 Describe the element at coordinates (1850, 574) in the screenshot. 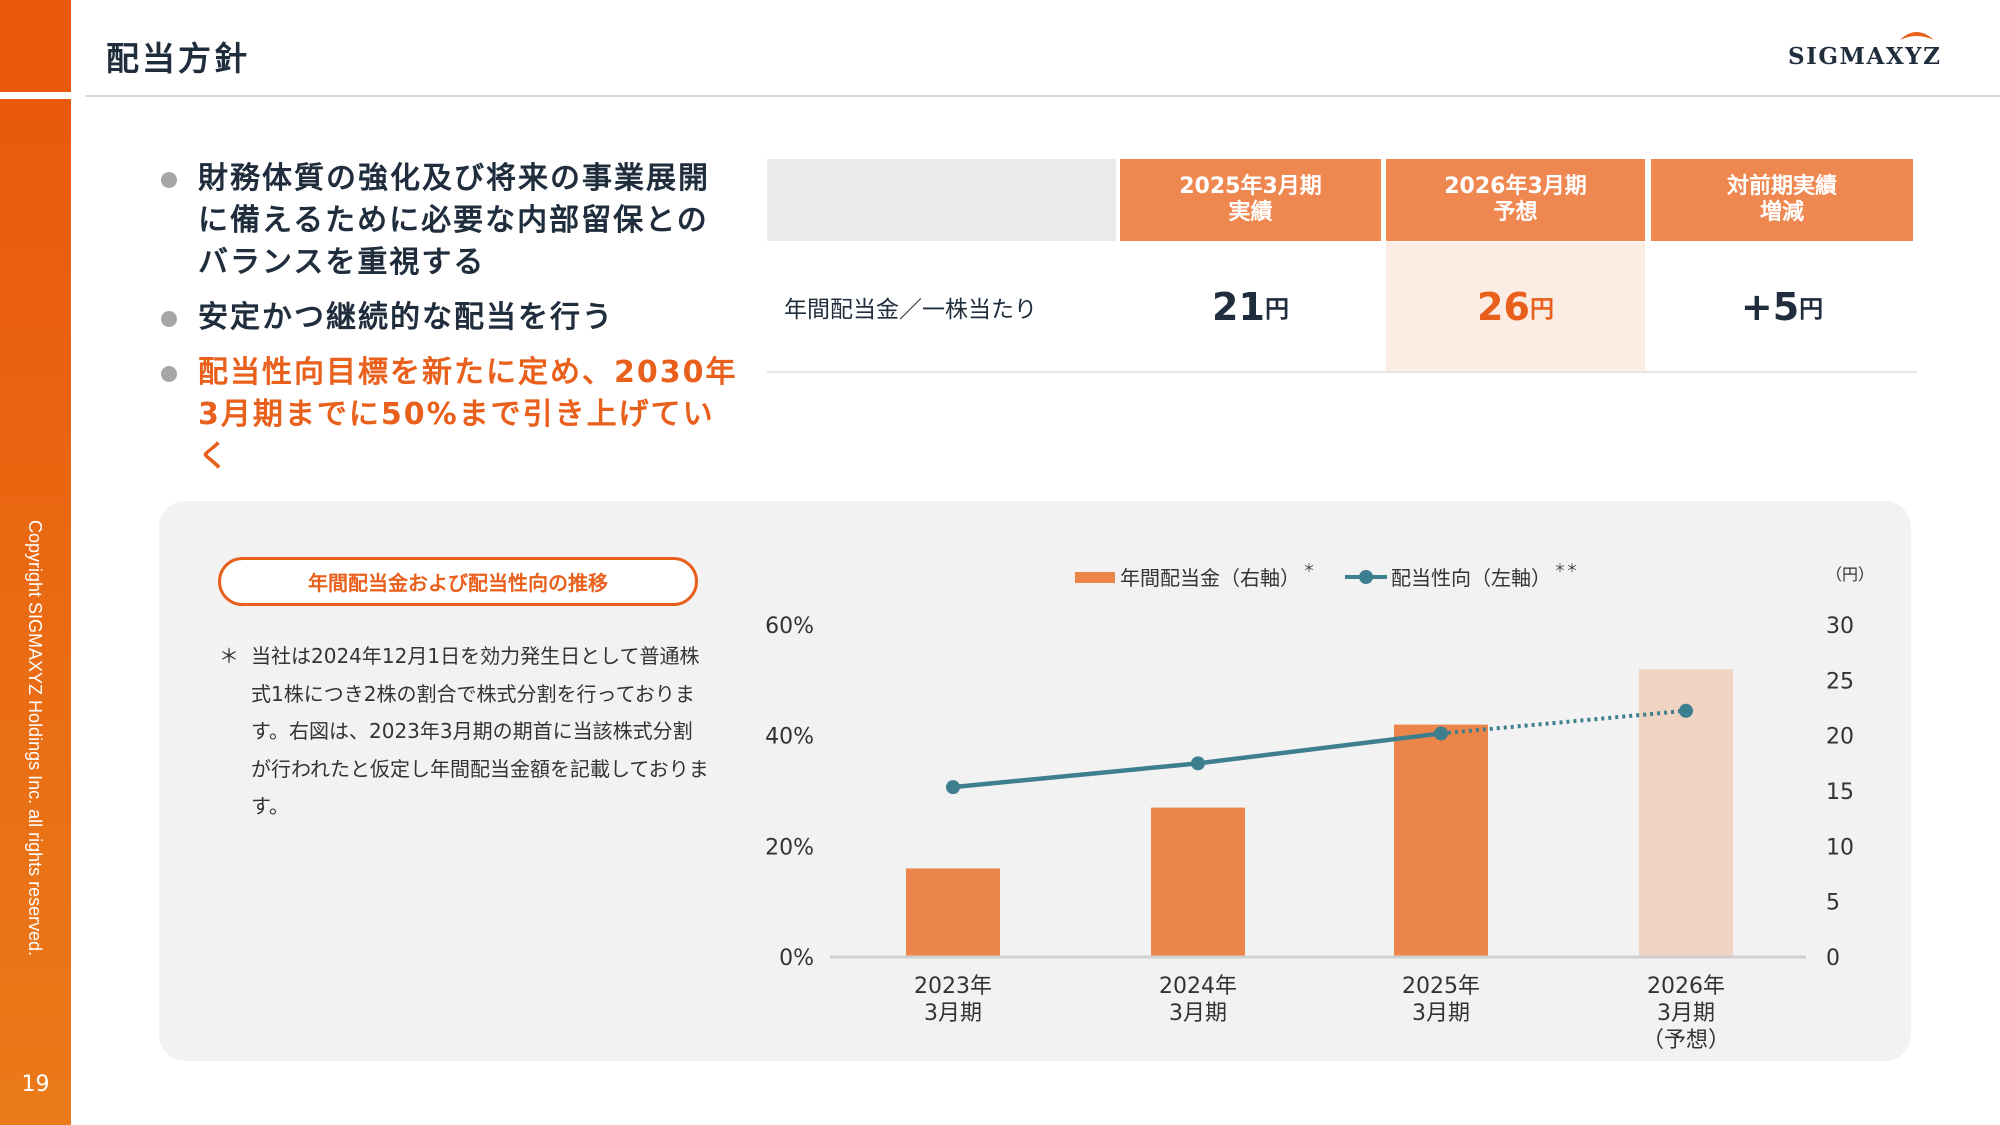

I see `right-axis-unit: （円）` at that location.